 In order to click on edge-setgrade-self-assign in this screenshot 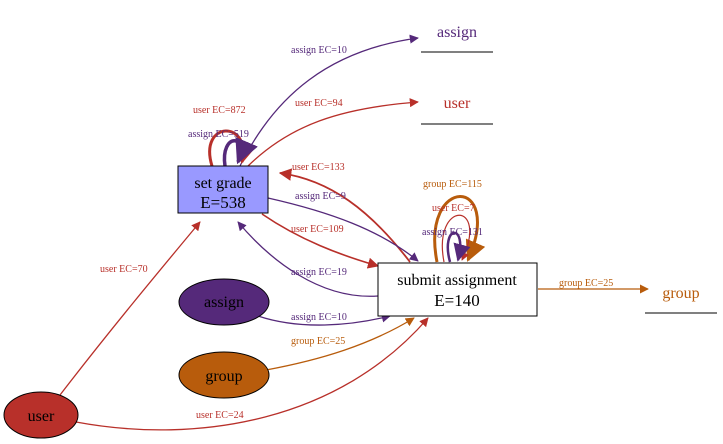, I will do `click(240, 151)`.